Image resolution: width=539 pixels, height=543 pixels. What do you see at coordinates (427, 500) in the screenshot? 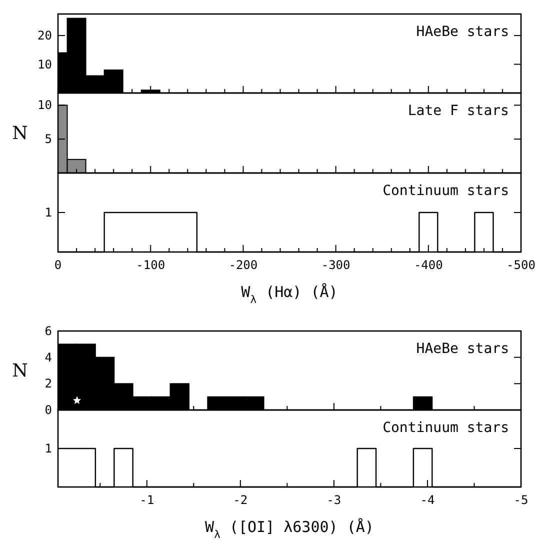
I see `x-tick-label: -4` at bounding box center [427, 500].